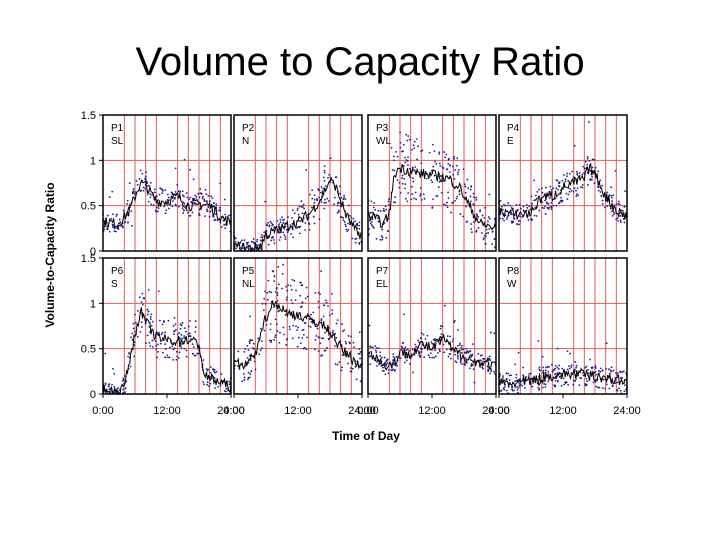  I want to click on panel-p4: P4 E, so click(563, 183).